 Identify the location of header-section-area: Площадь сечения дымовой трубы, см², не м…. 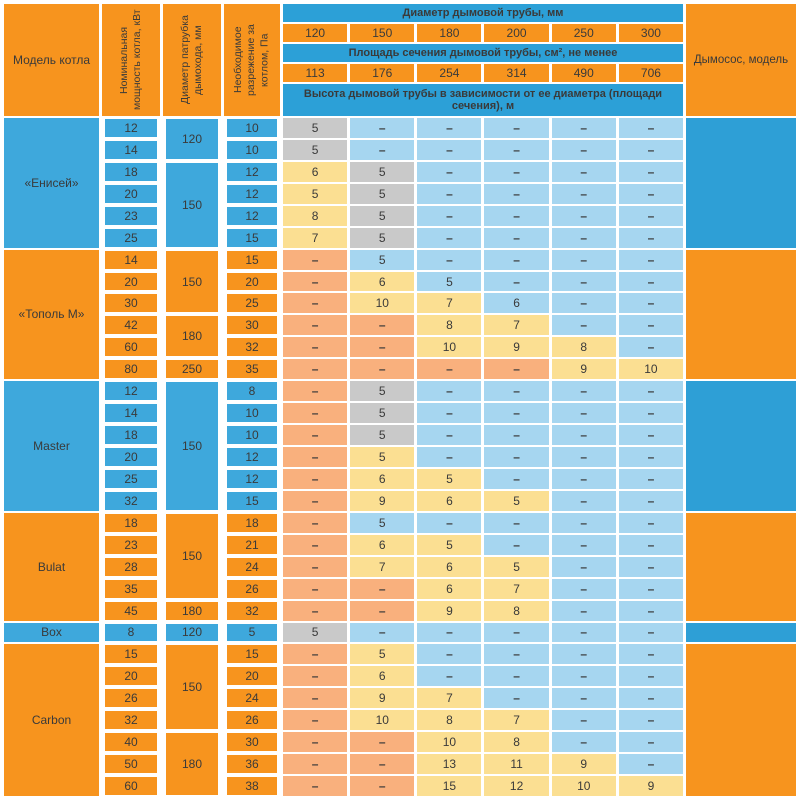
(483, 53).